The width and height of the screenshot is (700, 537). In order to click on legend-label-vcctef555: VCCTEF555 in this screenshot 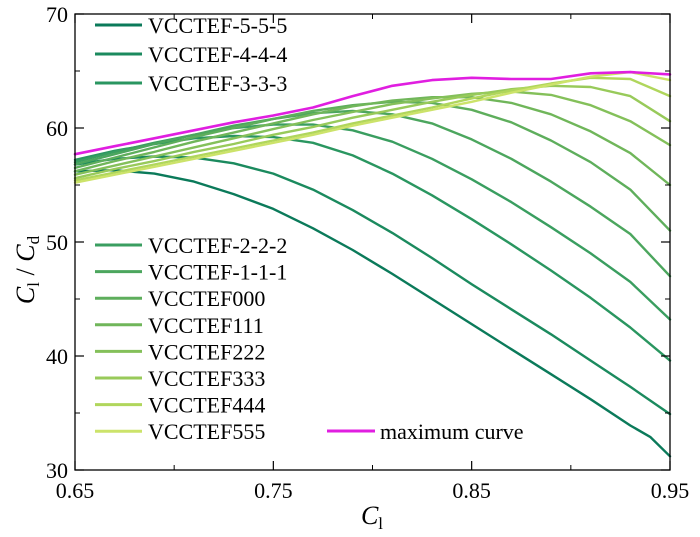, I will do `click(206, 431)`.